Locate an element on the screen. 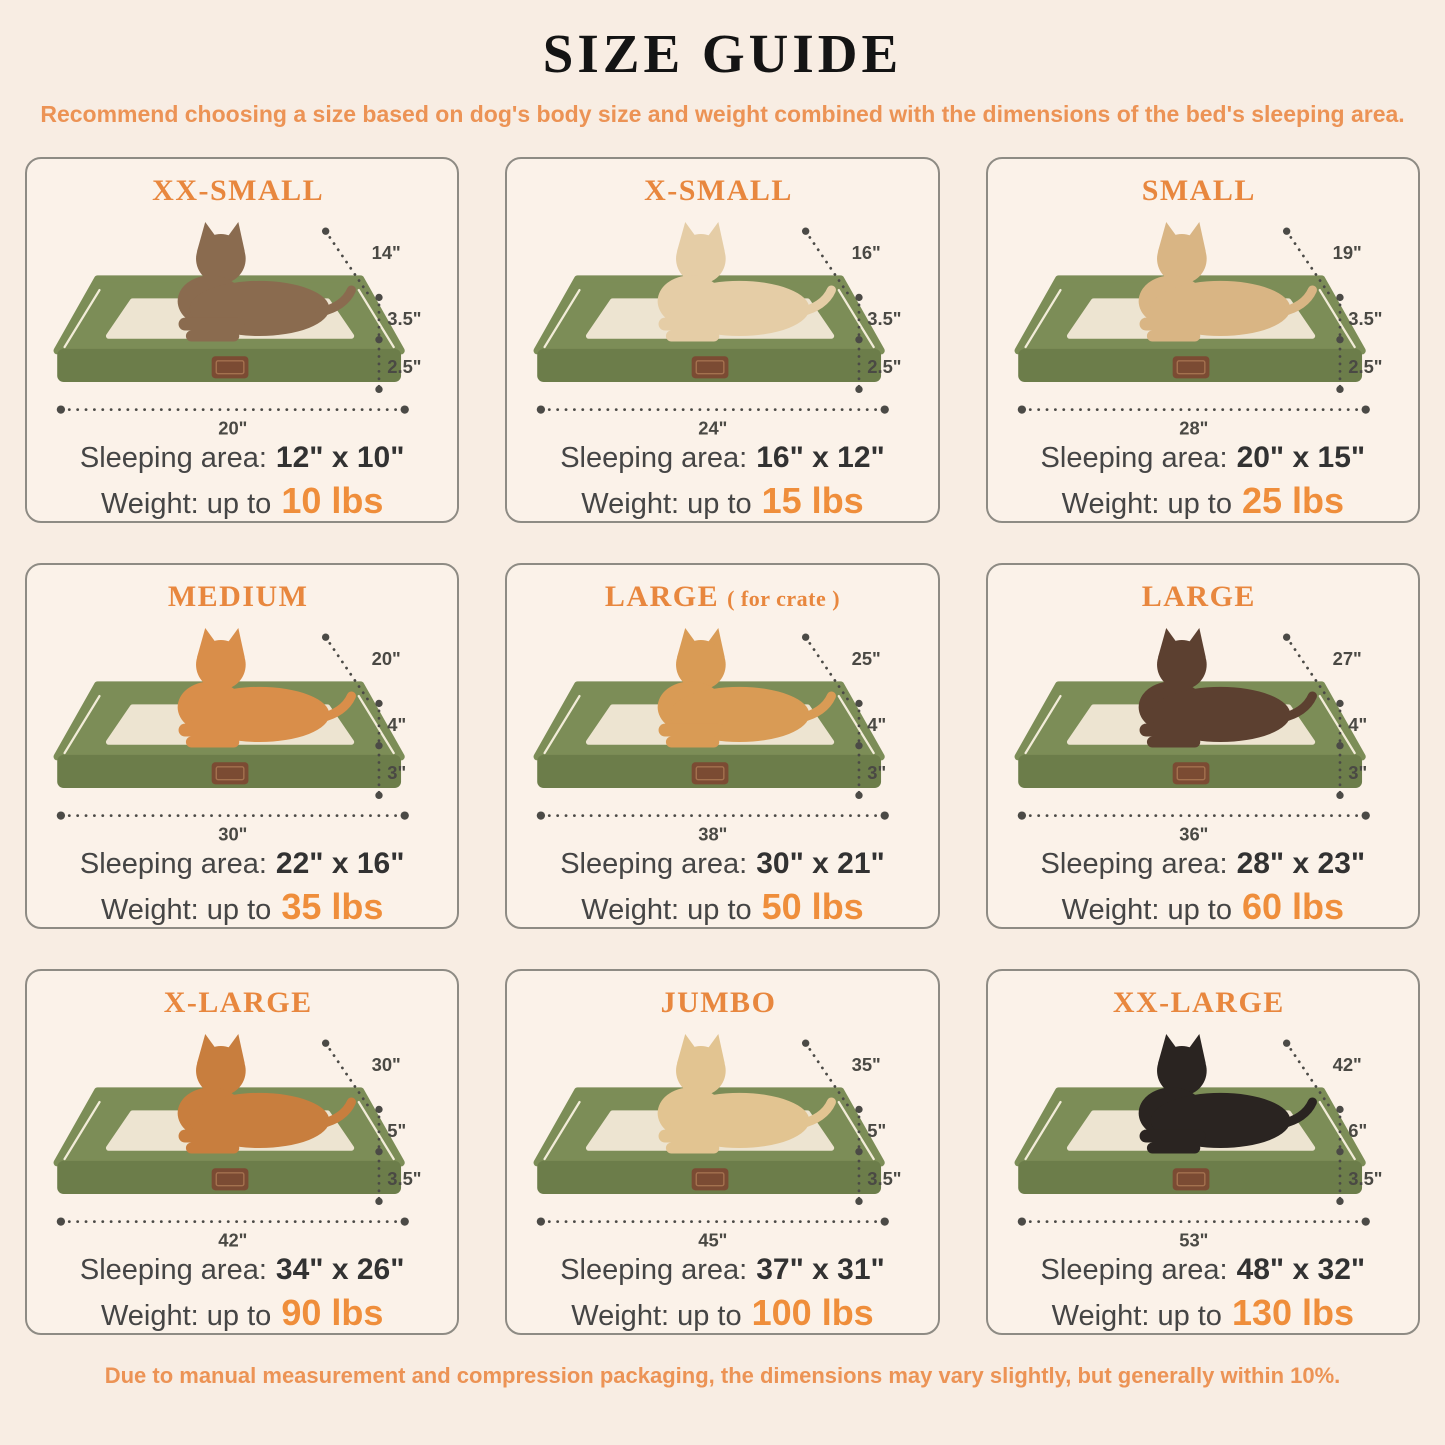 This screenshot has width=1445, height=1445. weight-line: Weight: up to 50 lbs is located at coordinates (722, 907).